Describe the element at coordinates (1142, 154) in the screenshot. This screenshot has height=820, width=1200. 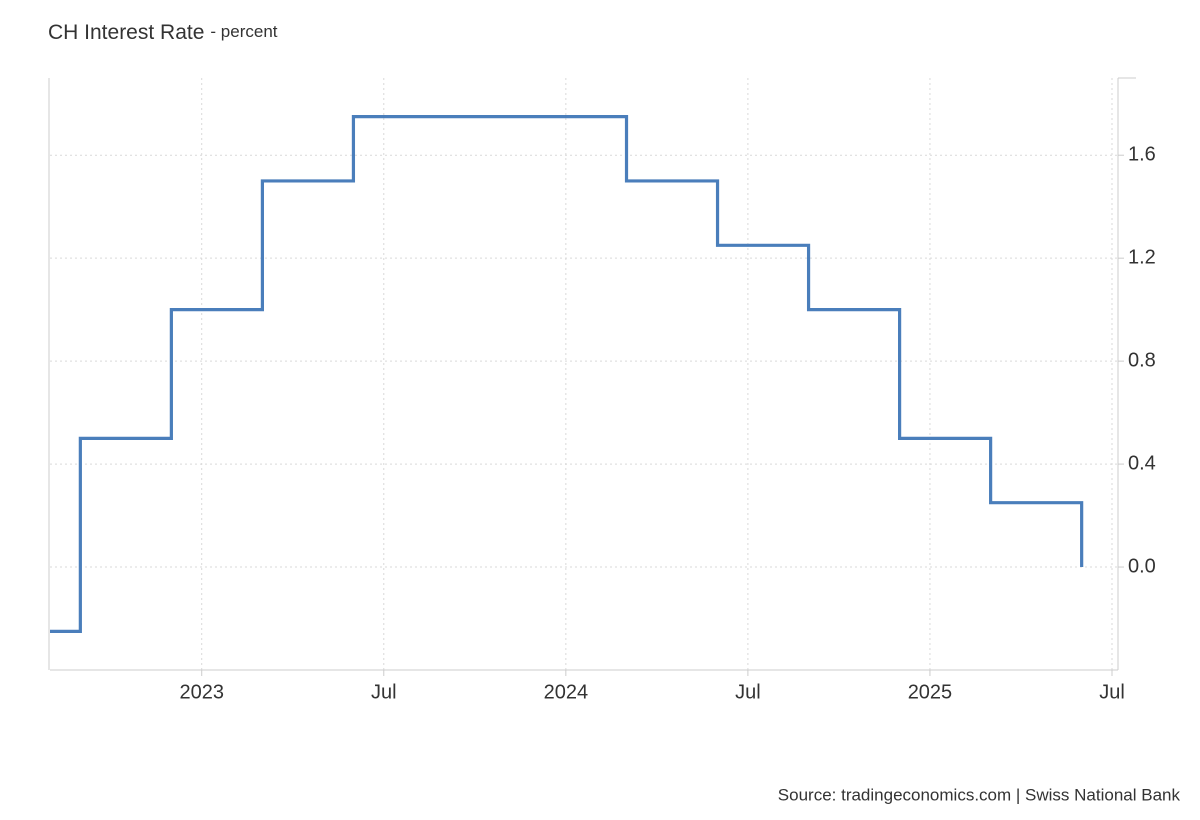
I see `y-tick-label: 1.6` at that location.